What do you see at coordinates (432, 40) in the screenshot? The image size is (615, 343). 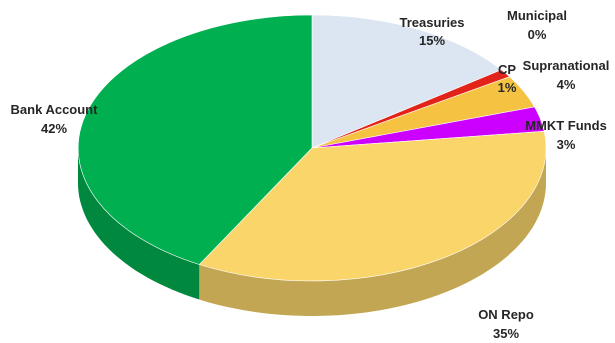 I see `slice-value-label: 15%` at bounding box center [432, 40].